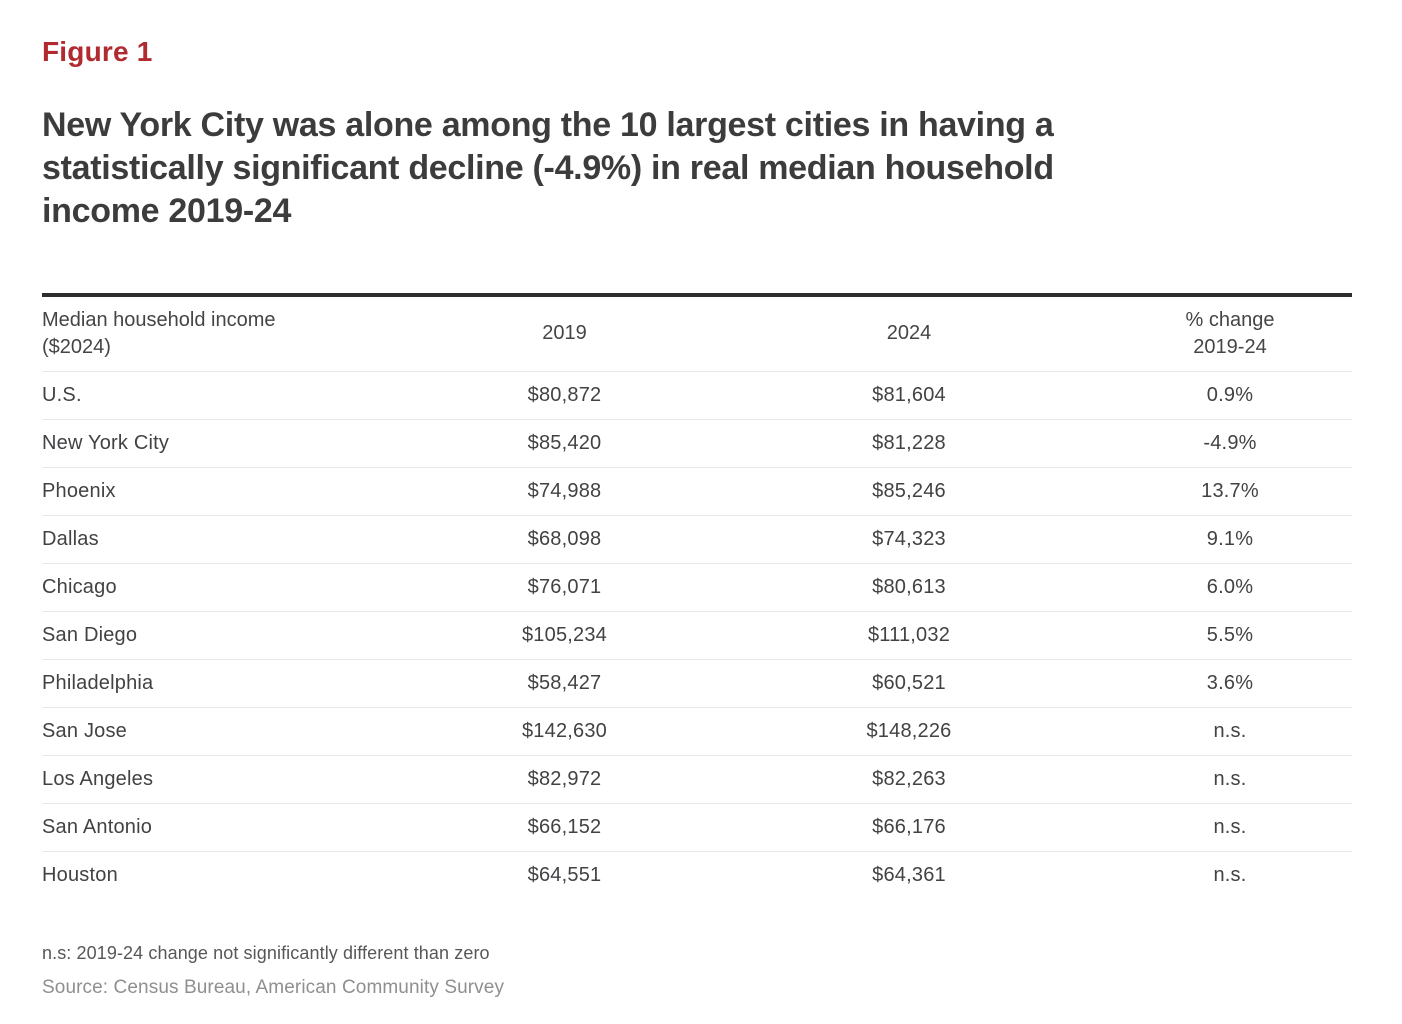 The image size is (1402, 1024). Describe the element at coordinates (230, 683) in the screenshot. I see `city-cell: Philadelphia` at that location.